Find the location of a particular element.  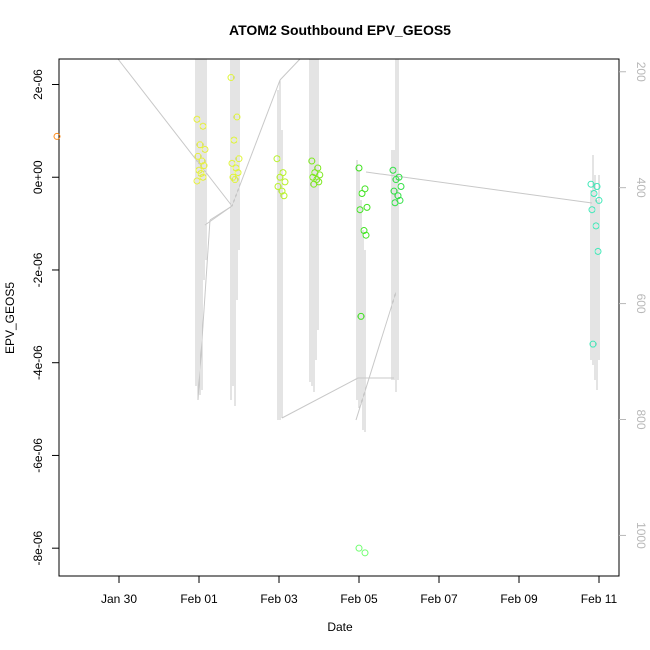

secondary-y-tick-label: 200 is located at coordinates (641, 72).